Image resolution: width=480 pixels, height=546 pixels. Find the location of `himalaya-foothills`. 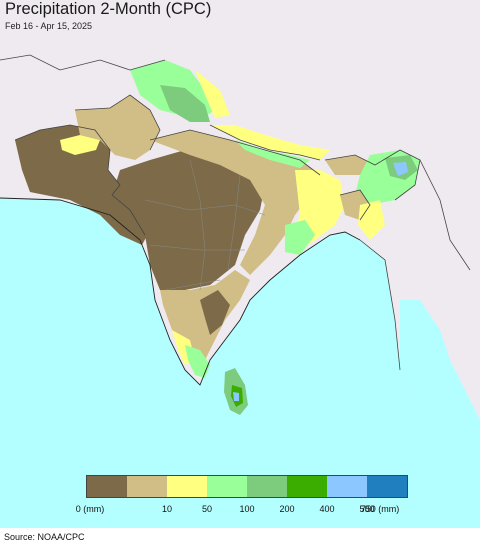

himalaya-foothills is located at coordinates (270, 142).